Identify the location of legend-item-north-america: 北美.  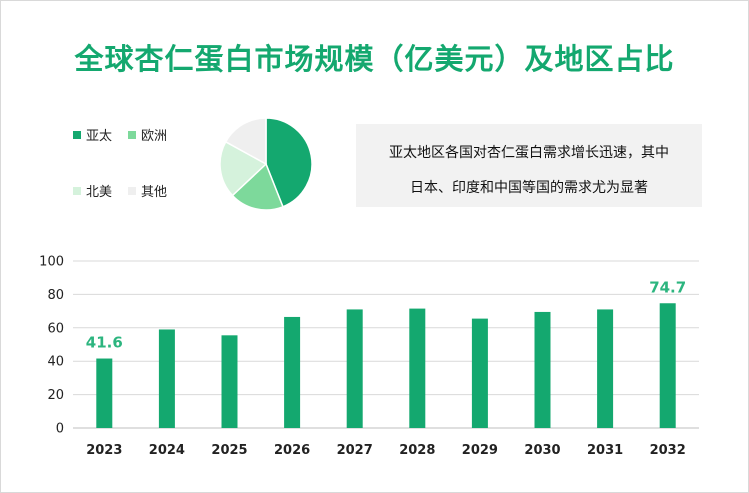
(92, 190).